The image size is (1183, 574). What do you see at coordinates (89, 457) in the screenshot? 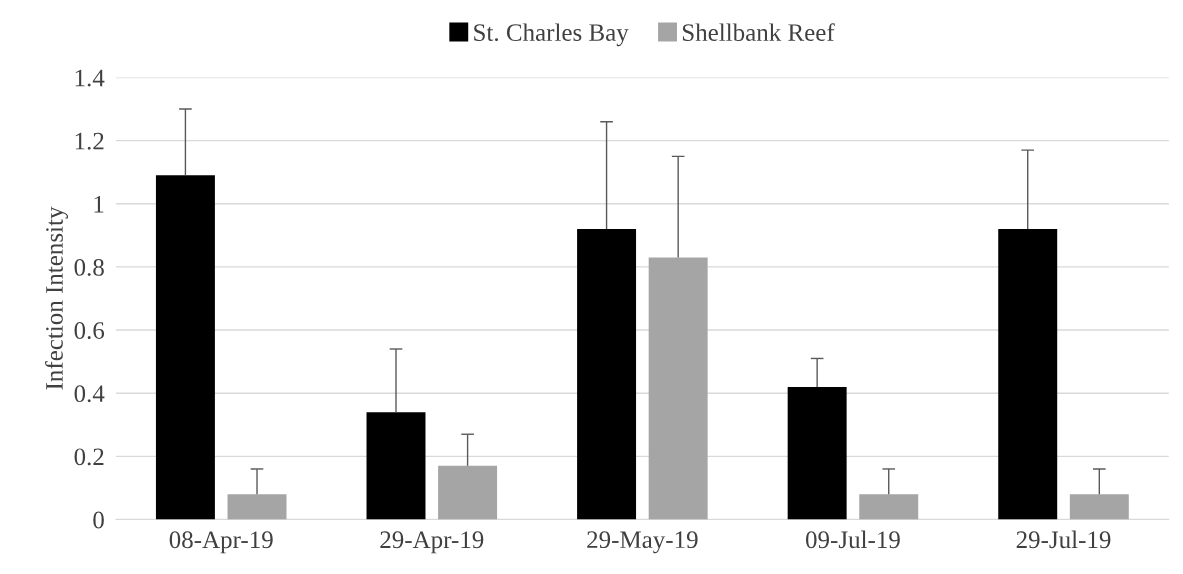
I see `y-tick-label: 0.2` at bounding box center [89, 457].